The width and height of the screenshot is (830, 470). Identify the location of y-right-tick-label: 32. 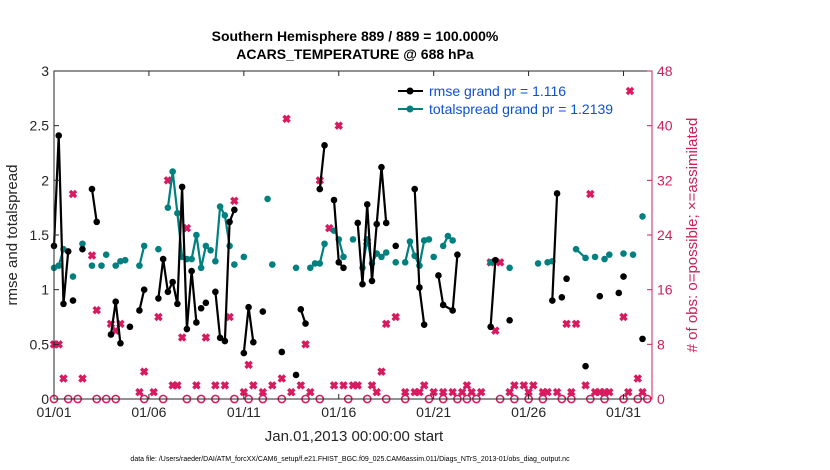
(665, 180).